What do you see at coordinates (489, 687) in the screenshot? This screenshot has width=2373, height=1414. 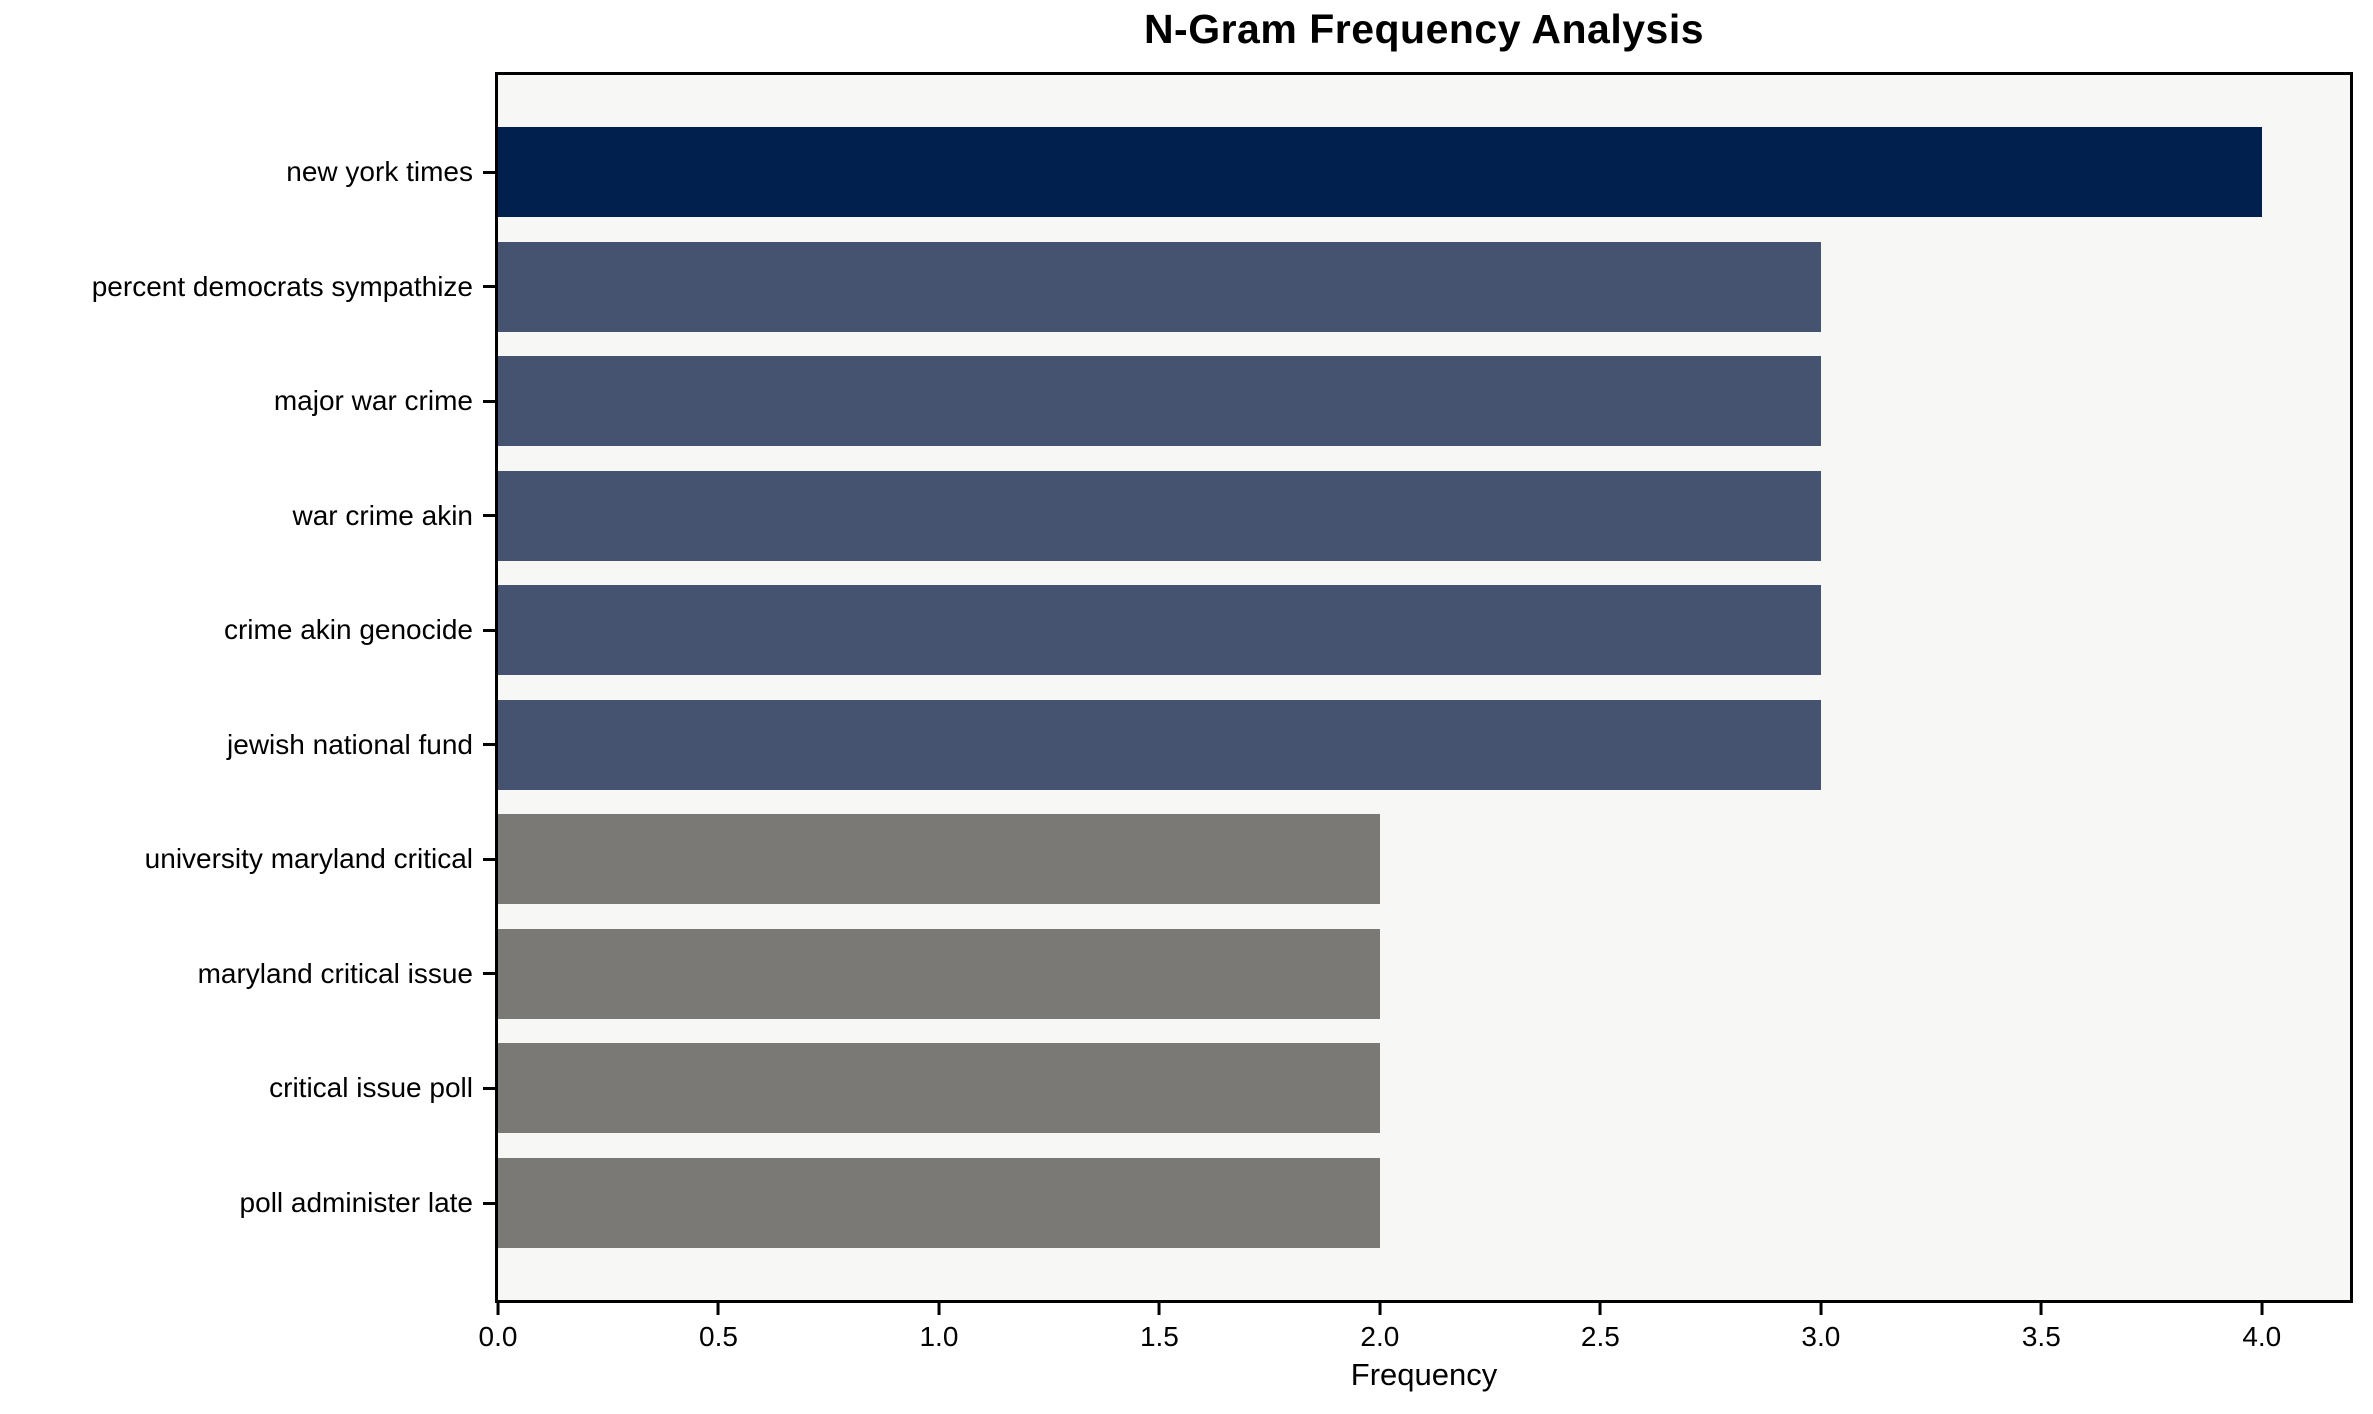 I see `y-axis-ticks` at bounding box center [489, 687].